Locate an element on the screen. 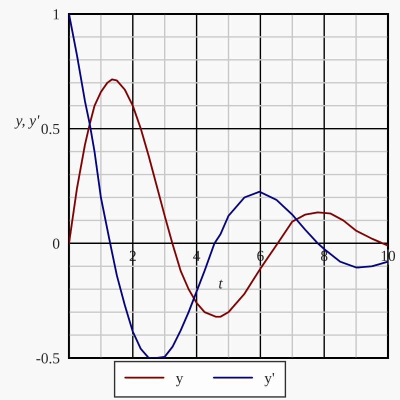 The width and height of the screenshot is (400, 400). legend-label: y is located at coordinates (180, 381).